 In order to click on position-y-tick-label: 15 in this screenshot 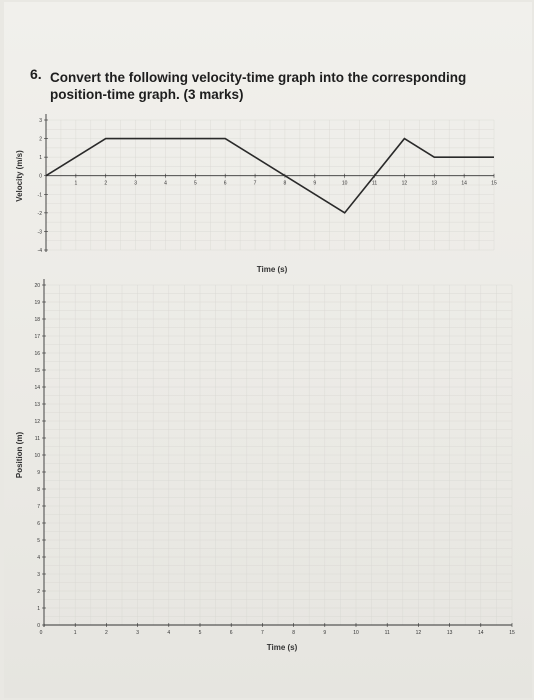, I will do `click(37, 371)`.